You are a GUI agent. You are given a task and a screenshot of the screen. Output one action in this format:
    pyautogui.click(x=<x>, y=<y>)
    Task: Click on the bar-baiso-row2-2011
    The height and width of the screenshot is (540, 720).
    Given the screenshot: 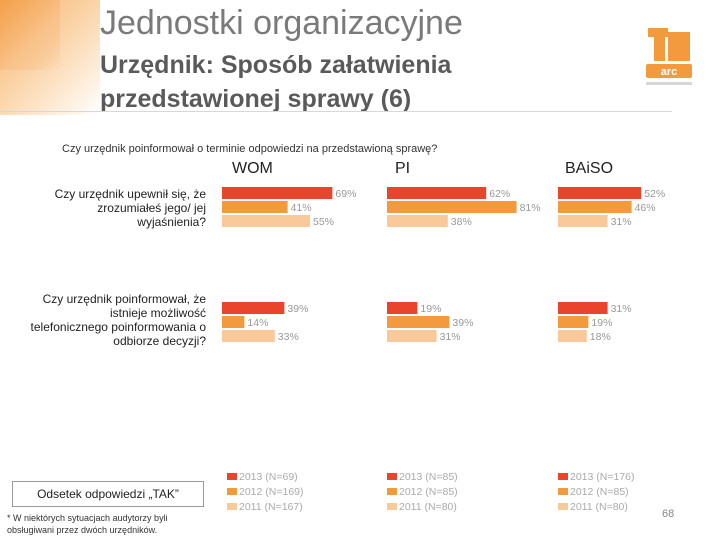 What is the action you would take?
    pyautogui.click(x=572, y=336)
    